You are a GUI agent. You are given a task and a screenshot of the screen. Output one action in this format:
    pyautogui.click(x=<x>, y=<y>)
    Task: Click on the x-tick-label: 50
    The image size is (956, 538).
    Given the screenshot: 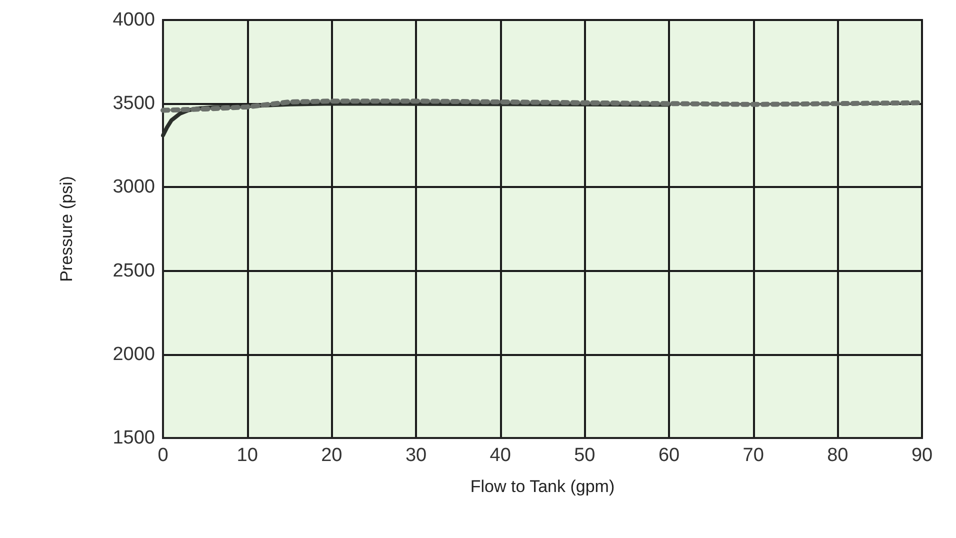 What is the action you would take?
    pyautogui.click(x=585, y=455)
    